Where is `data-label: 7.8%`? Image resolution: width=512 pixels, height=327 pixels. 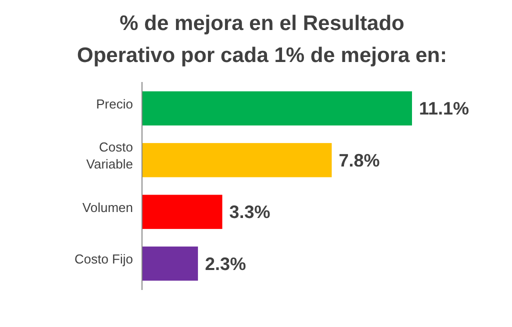 data-label: 7.8% is located at coordinates (359, 160).